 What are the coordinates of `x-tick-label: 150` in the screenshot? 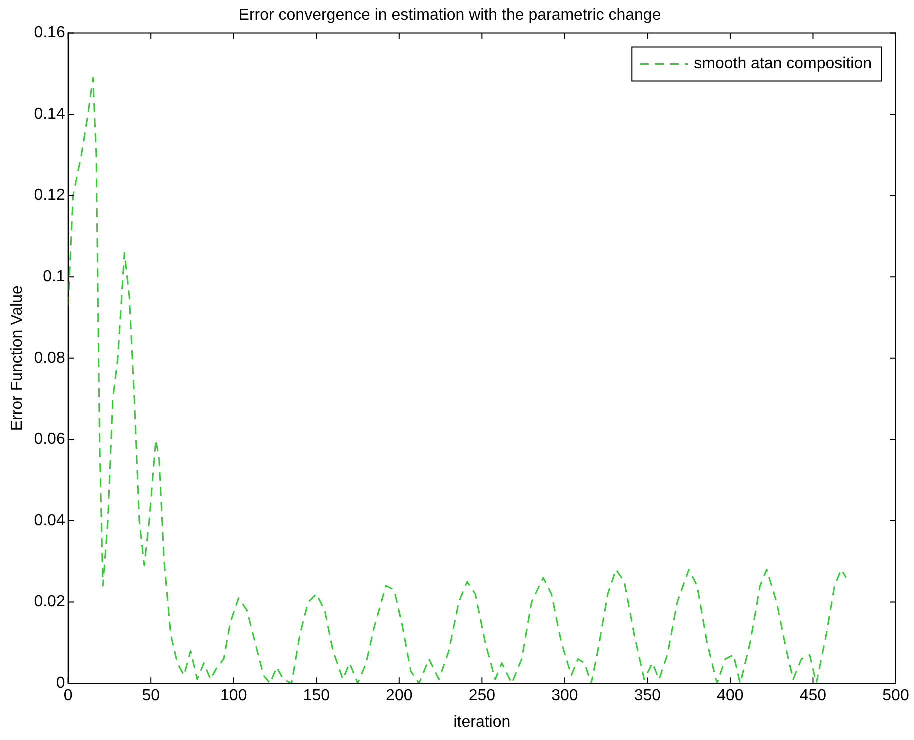 It's located at (316, 696).